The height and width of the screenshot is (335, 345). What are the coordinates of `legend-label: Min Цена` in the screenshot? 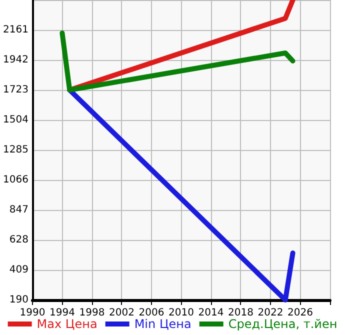 It's located at (163, 324).